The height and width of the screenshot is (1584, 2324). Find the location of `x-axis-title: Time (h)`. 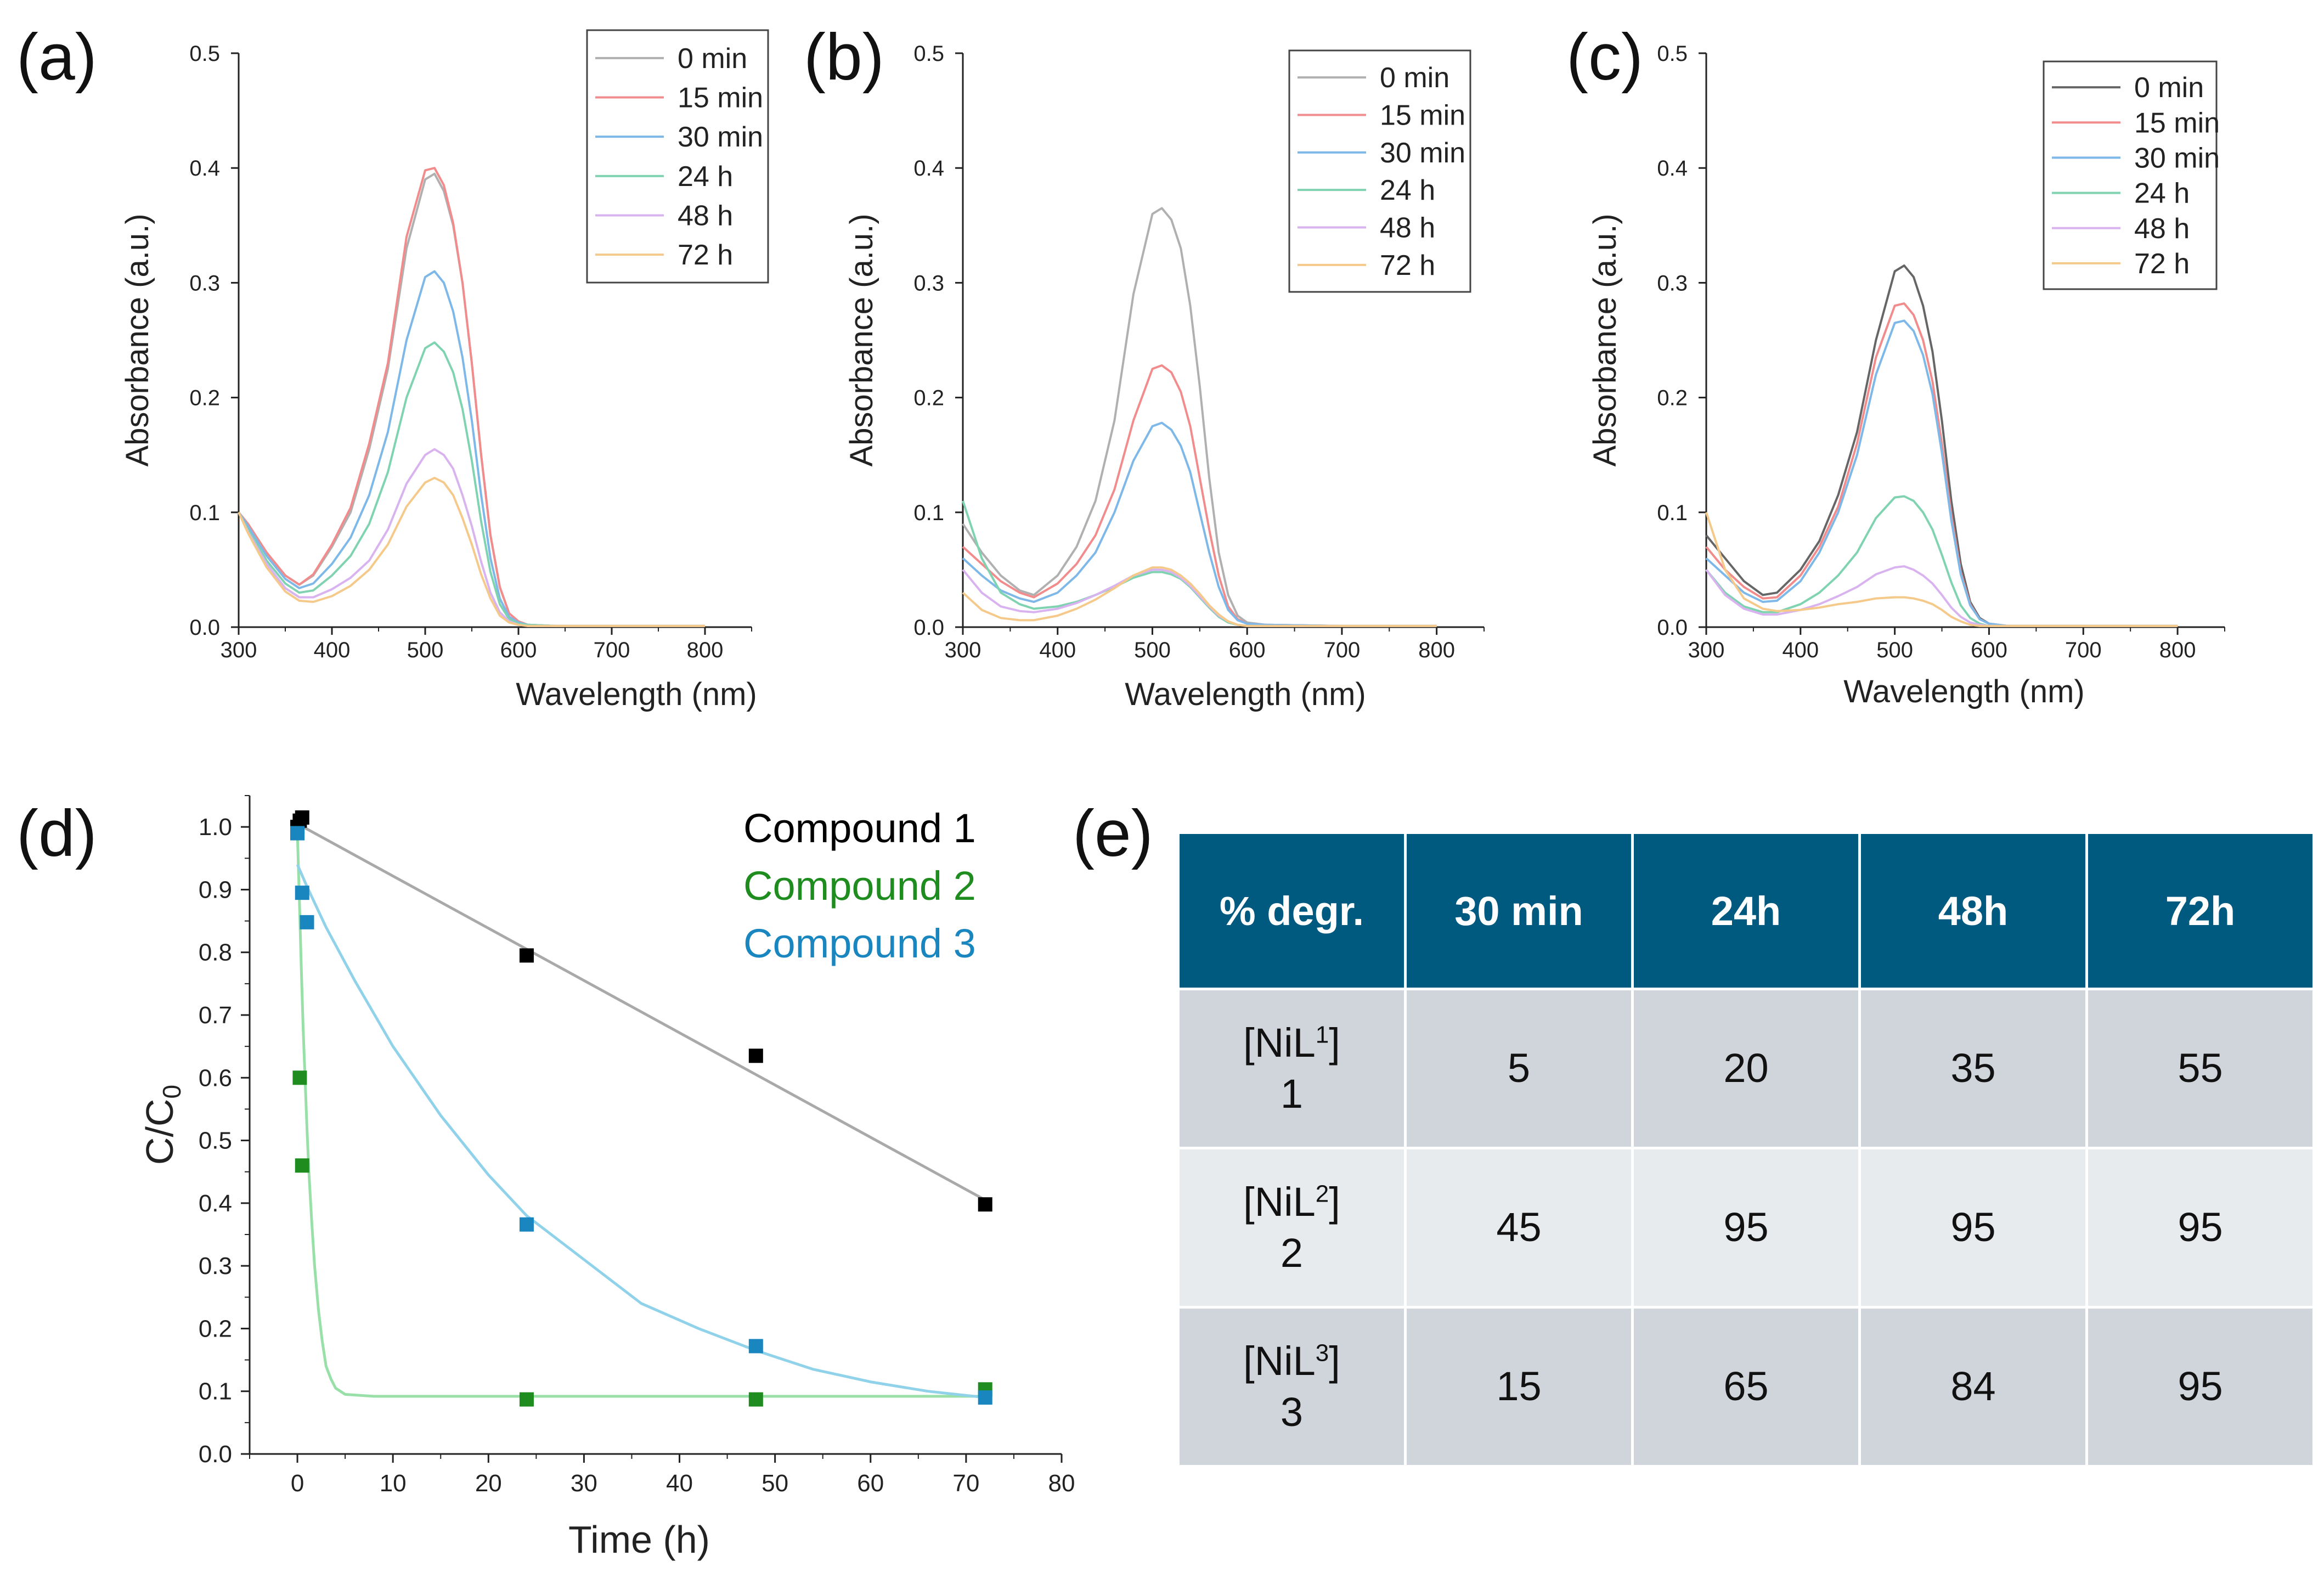

x-axis-title: Time (h) is located at coordinates (639, 1539).